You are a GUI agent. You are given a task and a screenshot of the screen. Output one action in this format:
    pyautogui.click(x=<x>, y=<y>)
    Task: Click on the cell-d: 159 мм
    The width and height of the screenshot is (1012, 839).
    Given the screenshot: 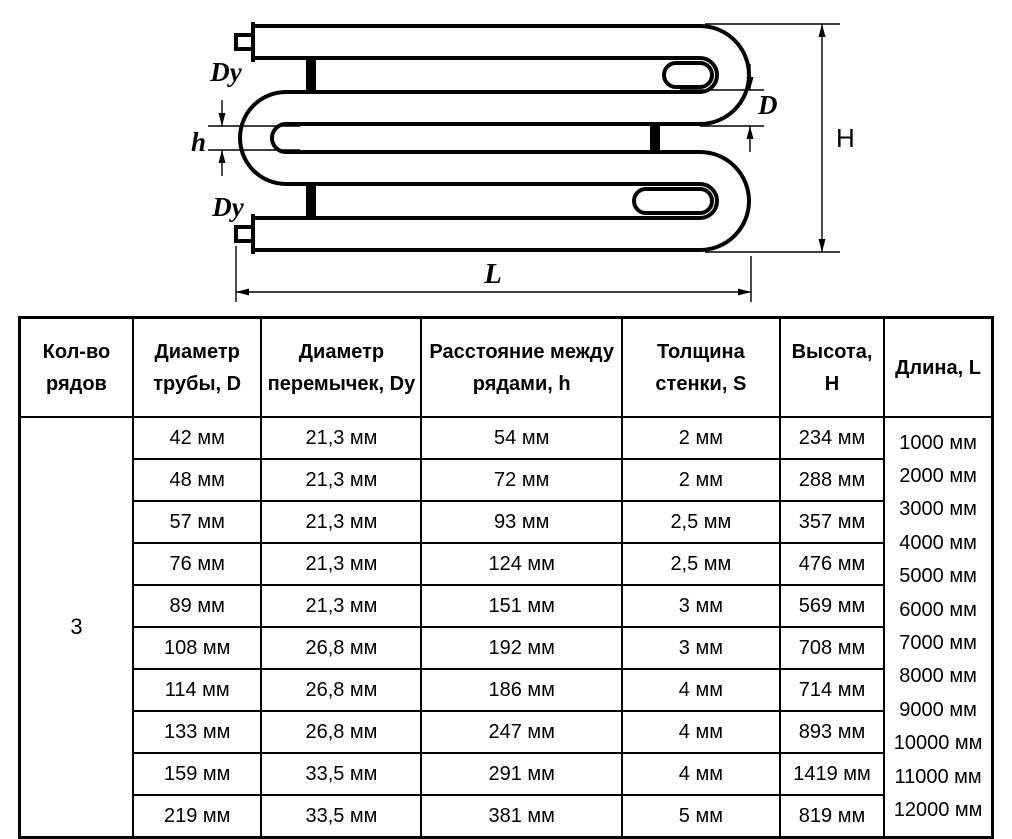 What is the action you would take?
    pyautogui.click(x=197, y=774)
    